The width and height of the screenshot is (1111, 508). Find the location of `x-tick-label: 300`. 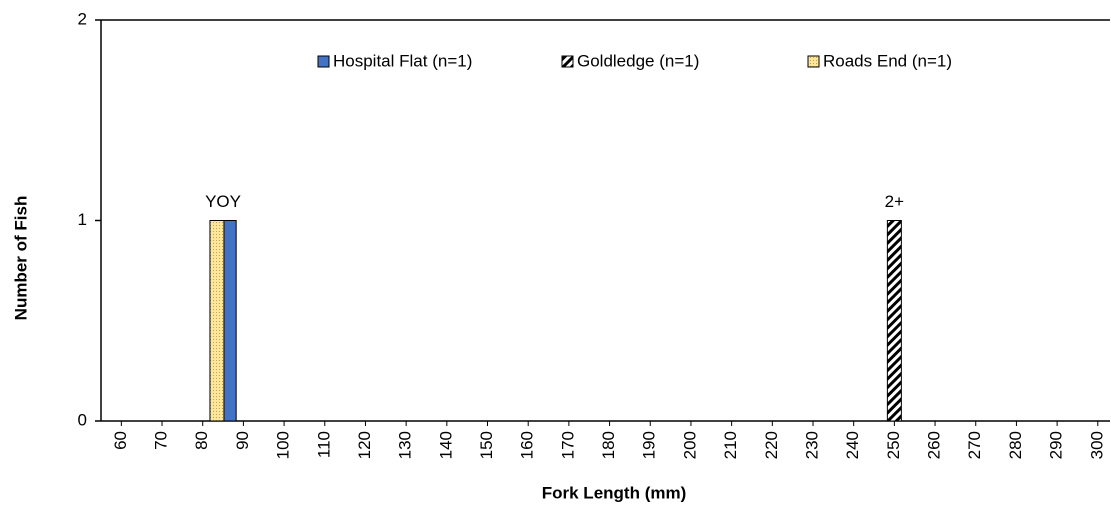

x-tick-label: 300 is located at coordinates (1096, 445).